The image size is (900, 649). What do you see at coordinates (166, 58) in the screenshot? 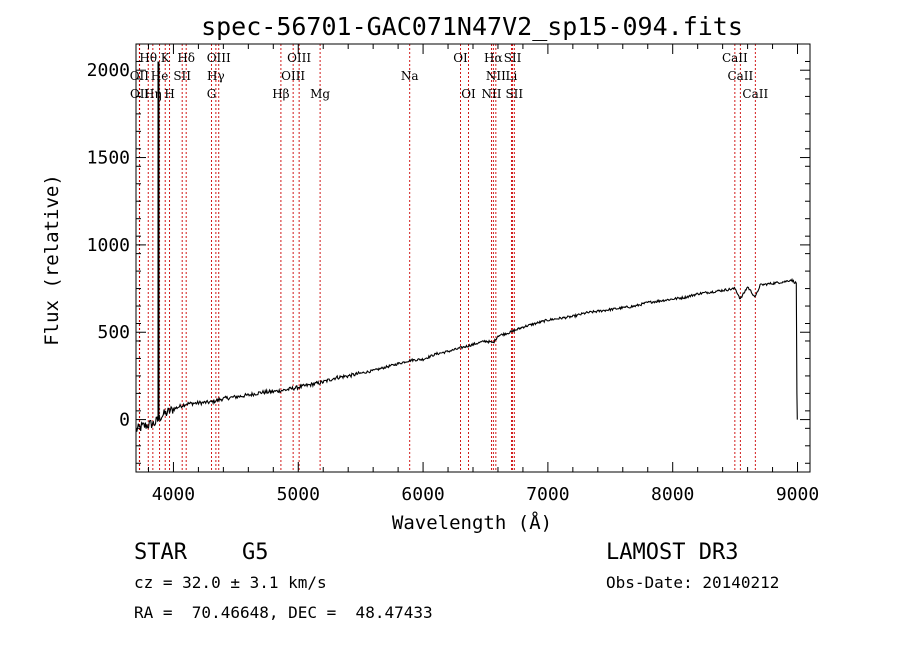
I see `line-marker-label: K` at bounding box center [166, 58].